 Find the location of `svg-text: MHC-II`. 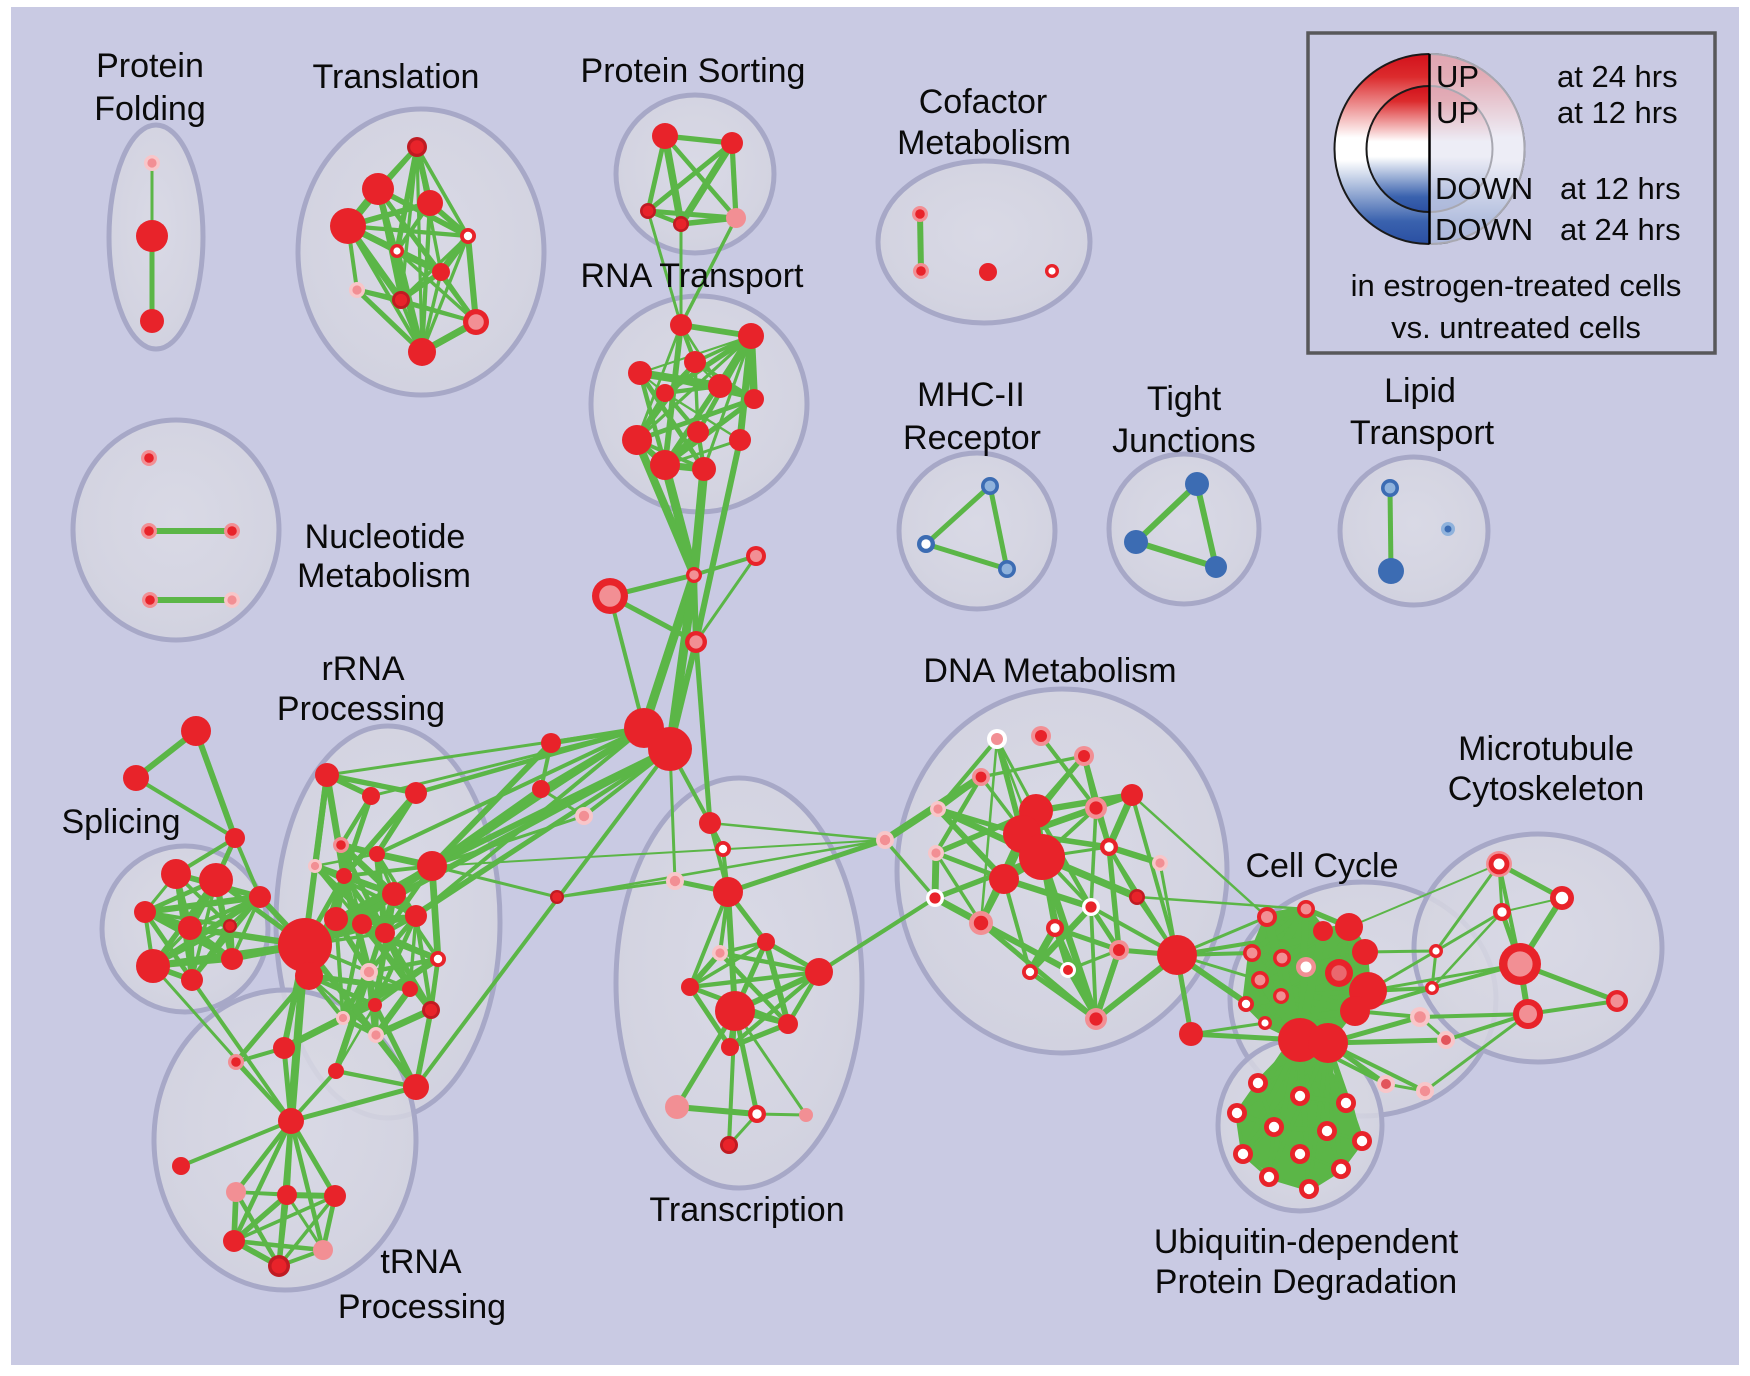

svg-text: MHC-II is located at coordinates (971, 395).